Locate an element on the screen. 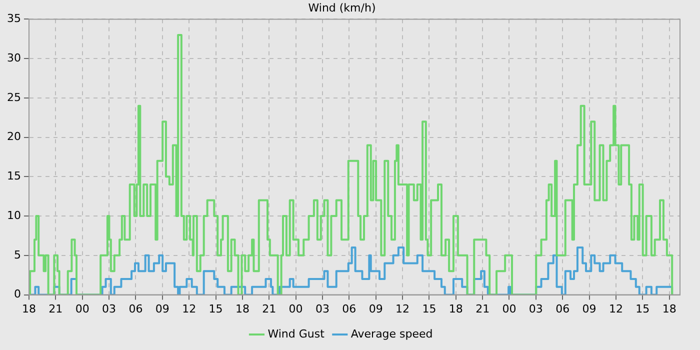 The image size is (700, 350). y-tick-label: 15 is located at coordinates (13, 176).